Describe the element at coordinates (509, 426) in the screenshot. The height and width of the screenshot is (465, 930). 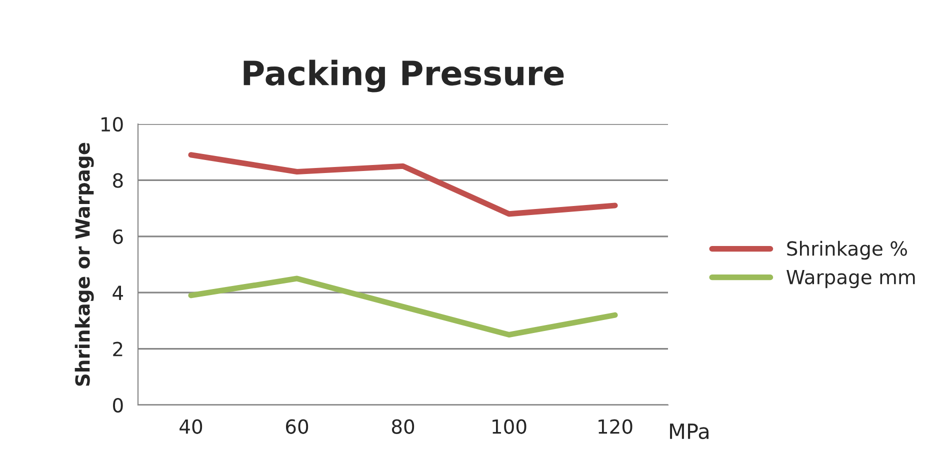
I see `x-tick-label: 100` at that location.